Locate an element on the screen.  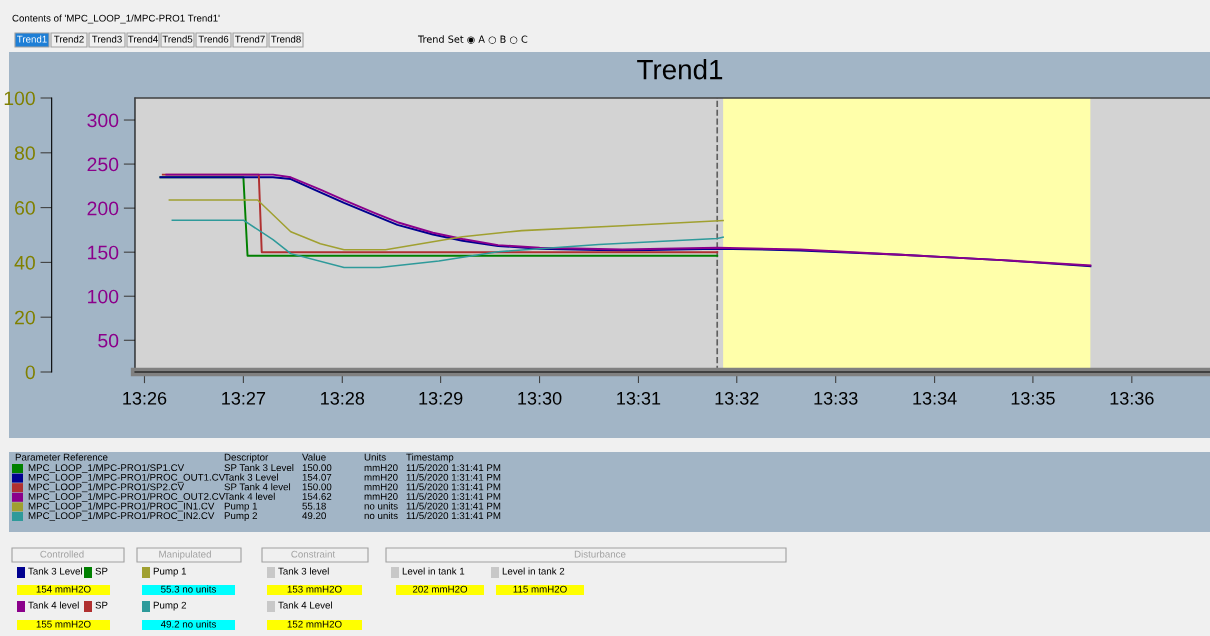
y2-tick-label: 40 is located at coordinates (24, 262).